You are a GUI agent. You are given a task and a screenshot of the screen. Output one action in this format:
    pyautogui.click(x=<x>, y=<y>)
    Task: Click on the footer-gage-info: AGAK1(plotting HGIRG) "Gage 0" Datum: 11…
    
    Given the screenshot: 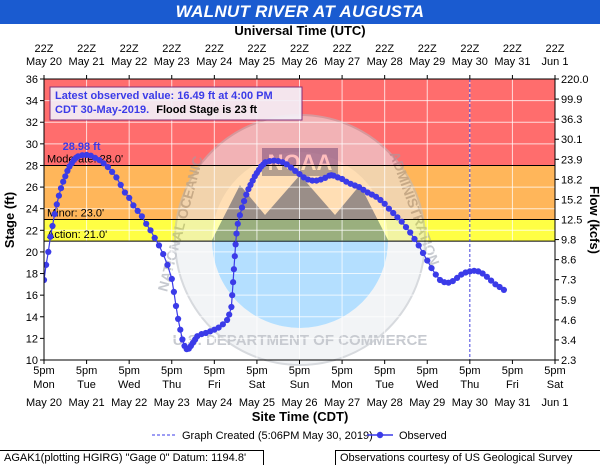 What is the action you would take?
    pyautogui.click(x=132, y=457)
    